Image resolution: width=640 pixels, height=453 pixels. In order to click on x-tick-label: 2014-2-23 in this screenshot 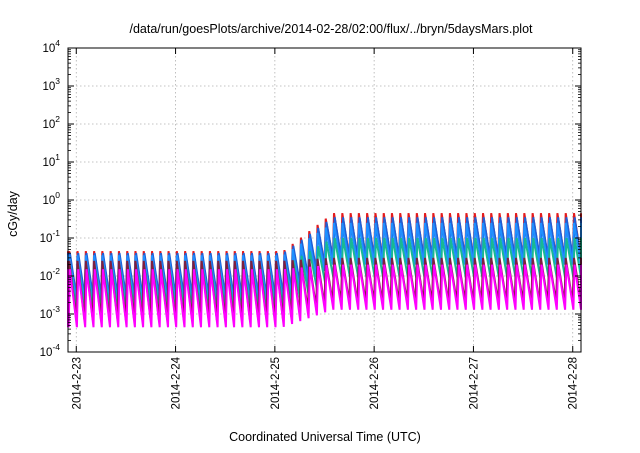, I will do `click(77, 383)`.